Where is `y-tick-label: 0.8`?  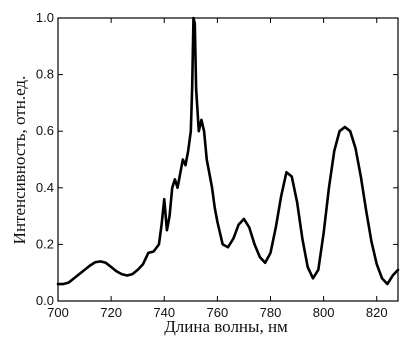
y-tick-label: 0.8 is located at coordinates (45, 74).